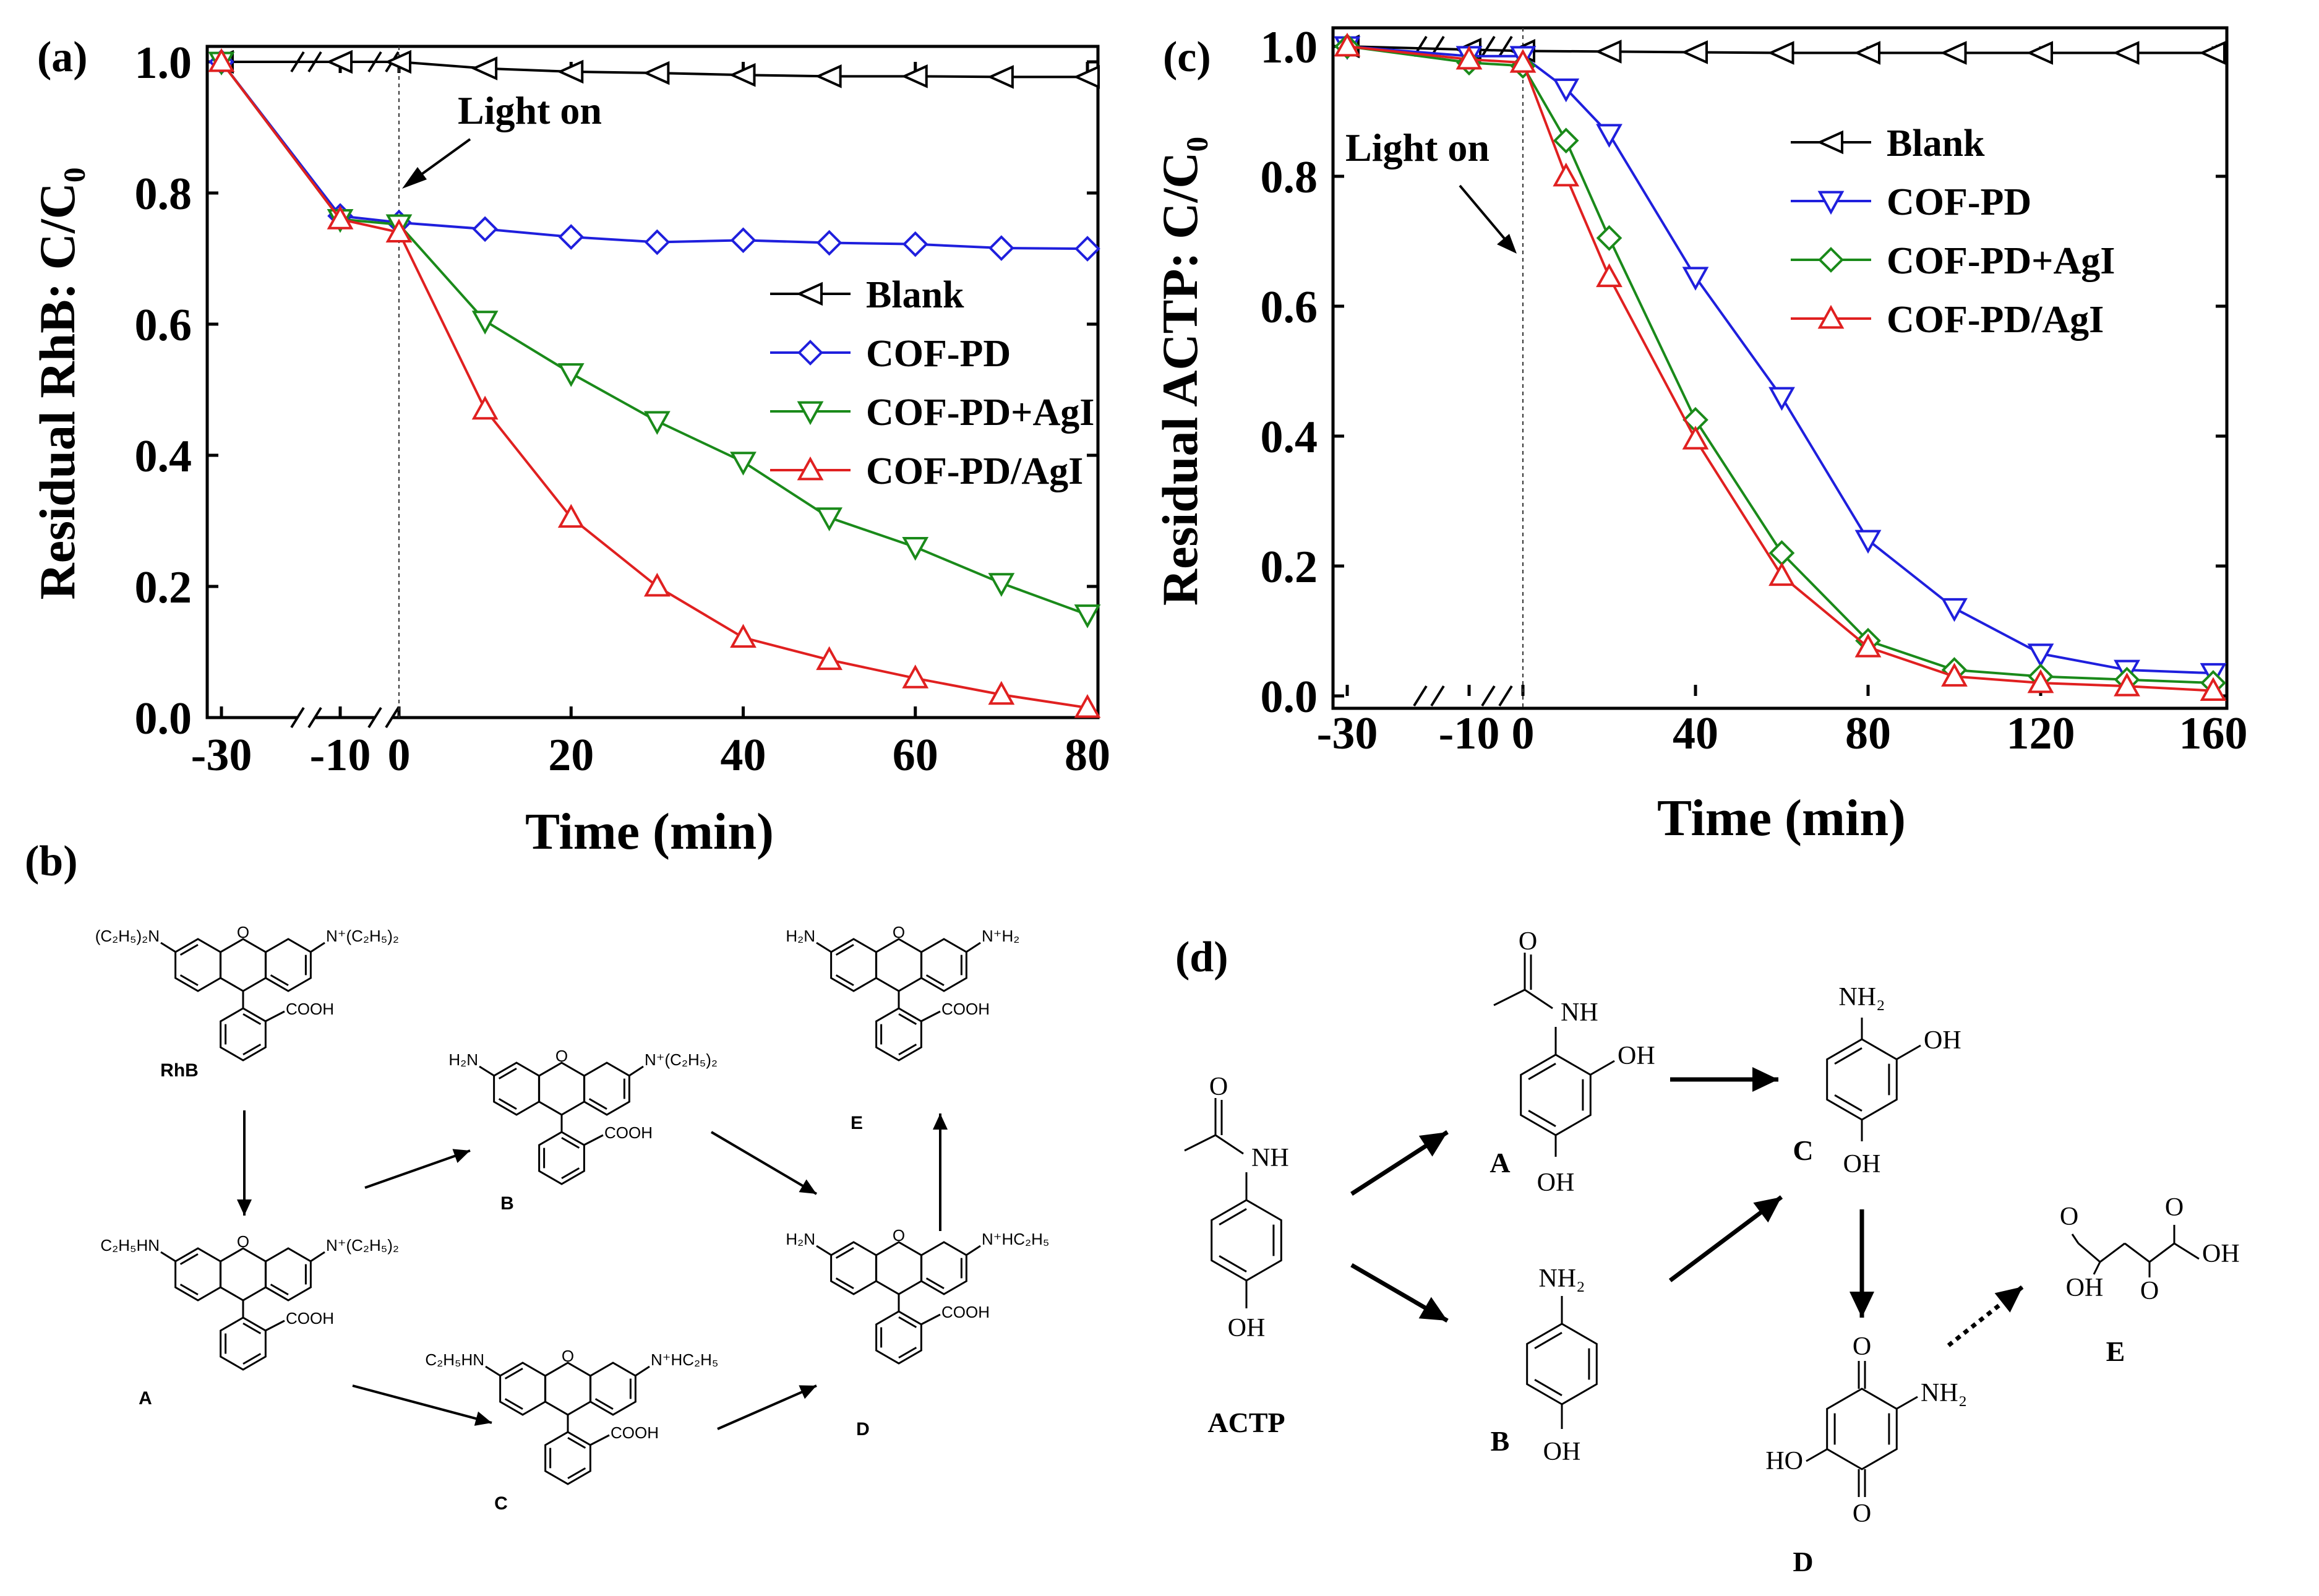 This screenshot has height=1596, width=2319. Describe the element at coordinates (1765, 1079) in the screenshot. I see `arrow-a-to-c-head` at that location.